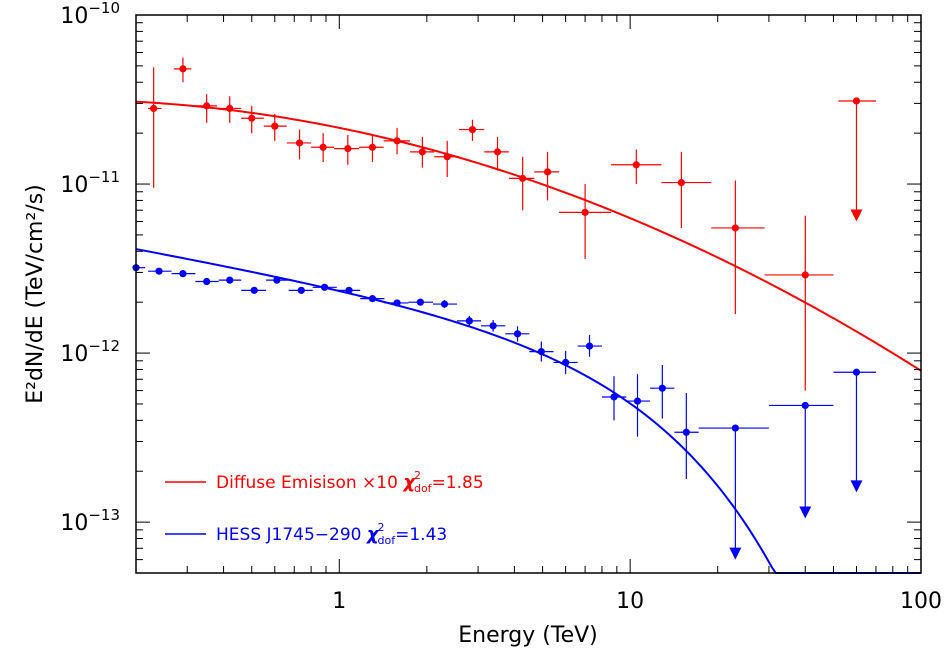 Image resolution: width=952 pixels, height=660 pixels. I want to click on legend-label: HESS J1745−290 χ2 dof=1.43, so click(331, 534).